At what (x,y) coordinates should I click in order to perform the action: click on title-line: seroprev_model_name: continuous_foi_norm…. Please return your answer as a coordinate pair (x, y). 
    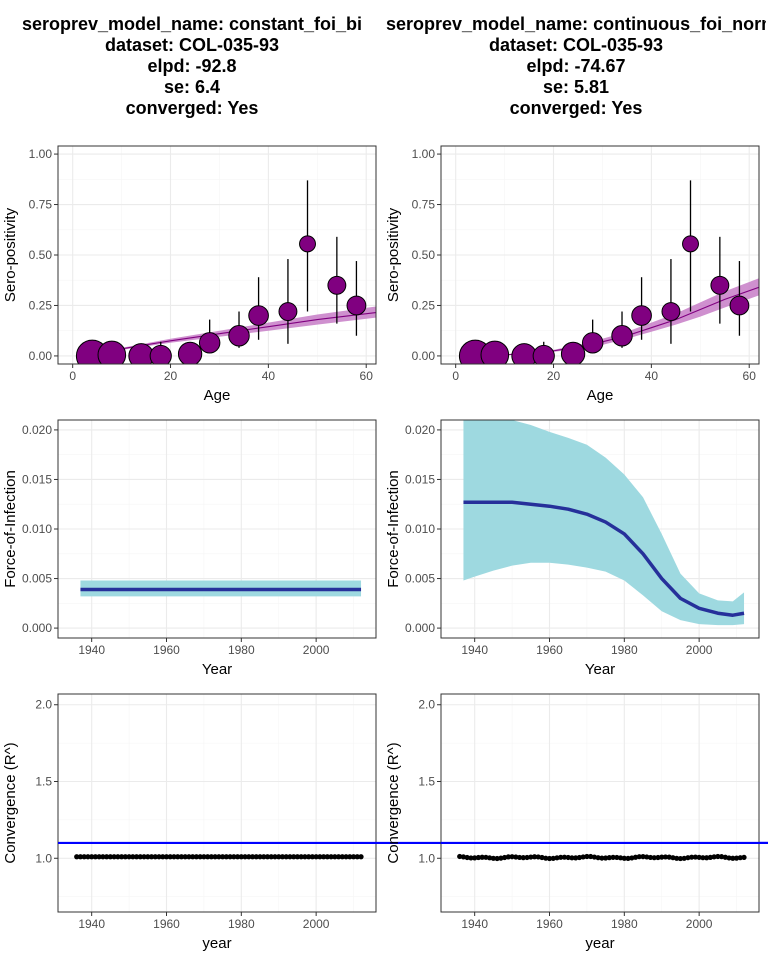
    Looking at the image, I should click on (576, 24).